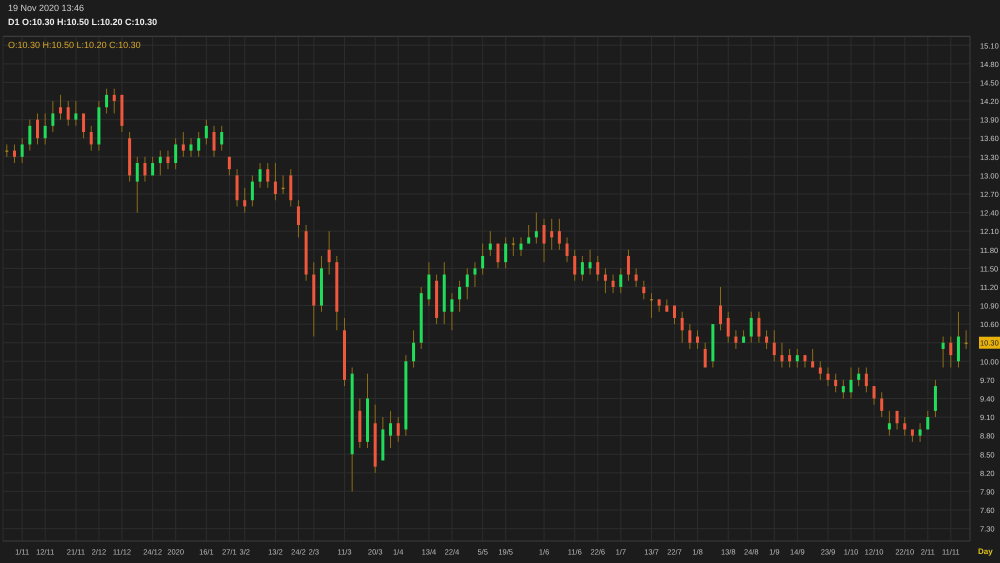 This screenshot has width=1000, height=563. Describe the element at coordinates (83, 22) in the screenshot. I see `chart-subtitle: D1 O:10.30 H:10.50 L:10.20 C:10.30` at that location.